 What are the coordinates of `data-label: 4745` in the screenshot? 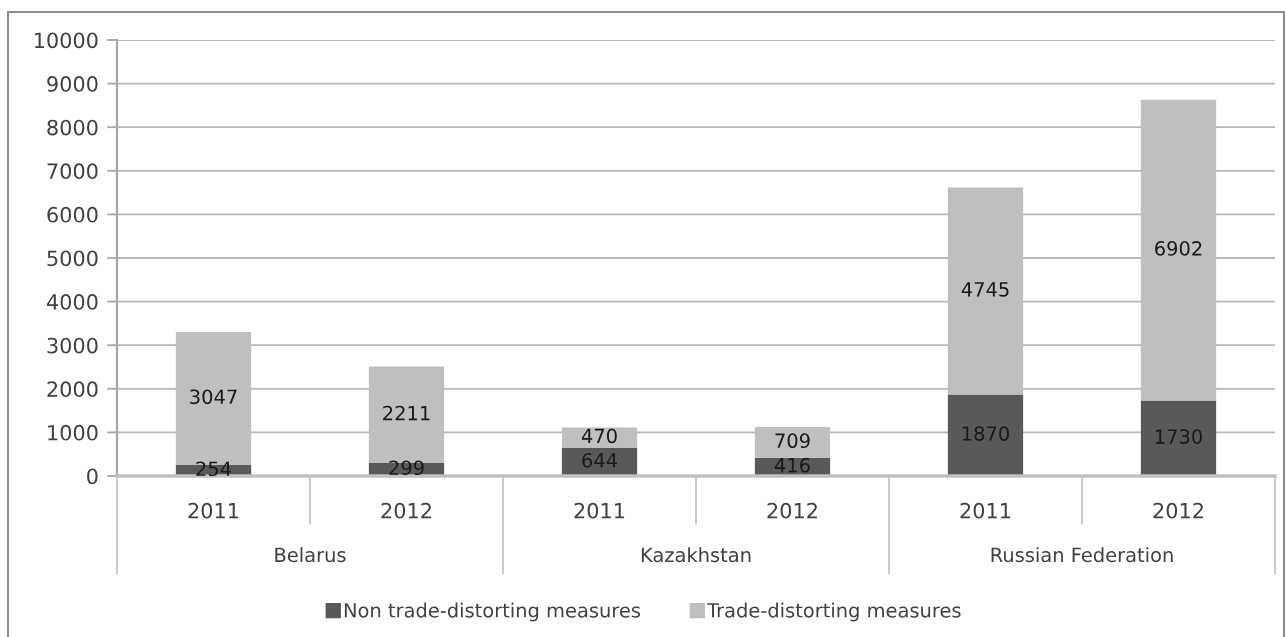 It's located at (985, 289).